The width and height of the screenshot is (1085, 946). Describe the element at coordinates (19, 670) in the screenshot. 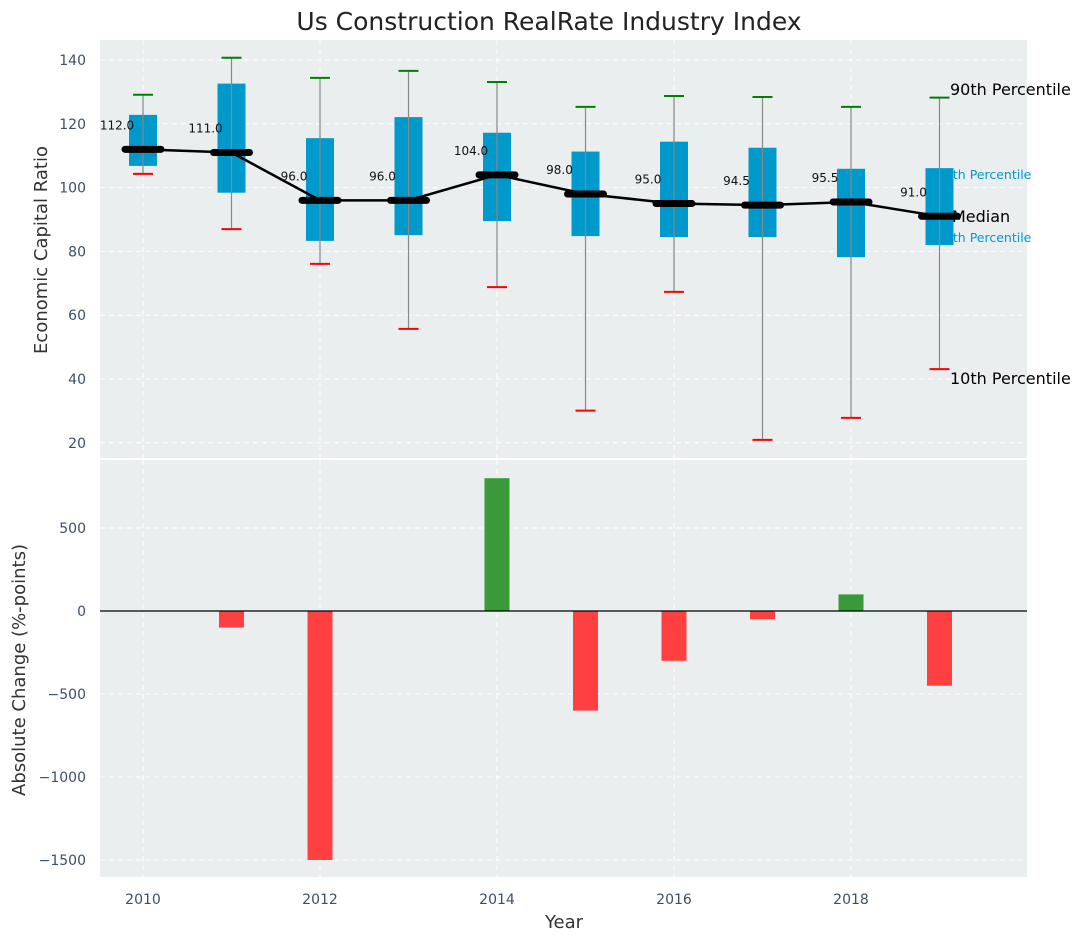

I see `bottom-y-axis-label: Absolute Change (%-points)` at that location.